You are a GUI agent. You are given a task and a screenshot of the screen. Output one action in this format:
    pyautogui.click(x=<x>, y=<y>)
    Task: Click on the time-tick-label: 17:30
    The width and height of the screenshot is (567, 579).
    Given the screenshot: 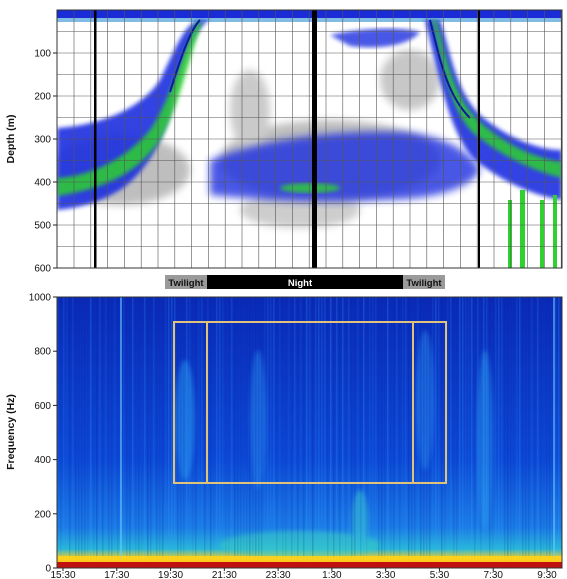 What is the action you would take?
    pyautogui.click(x=116, y=574)
    